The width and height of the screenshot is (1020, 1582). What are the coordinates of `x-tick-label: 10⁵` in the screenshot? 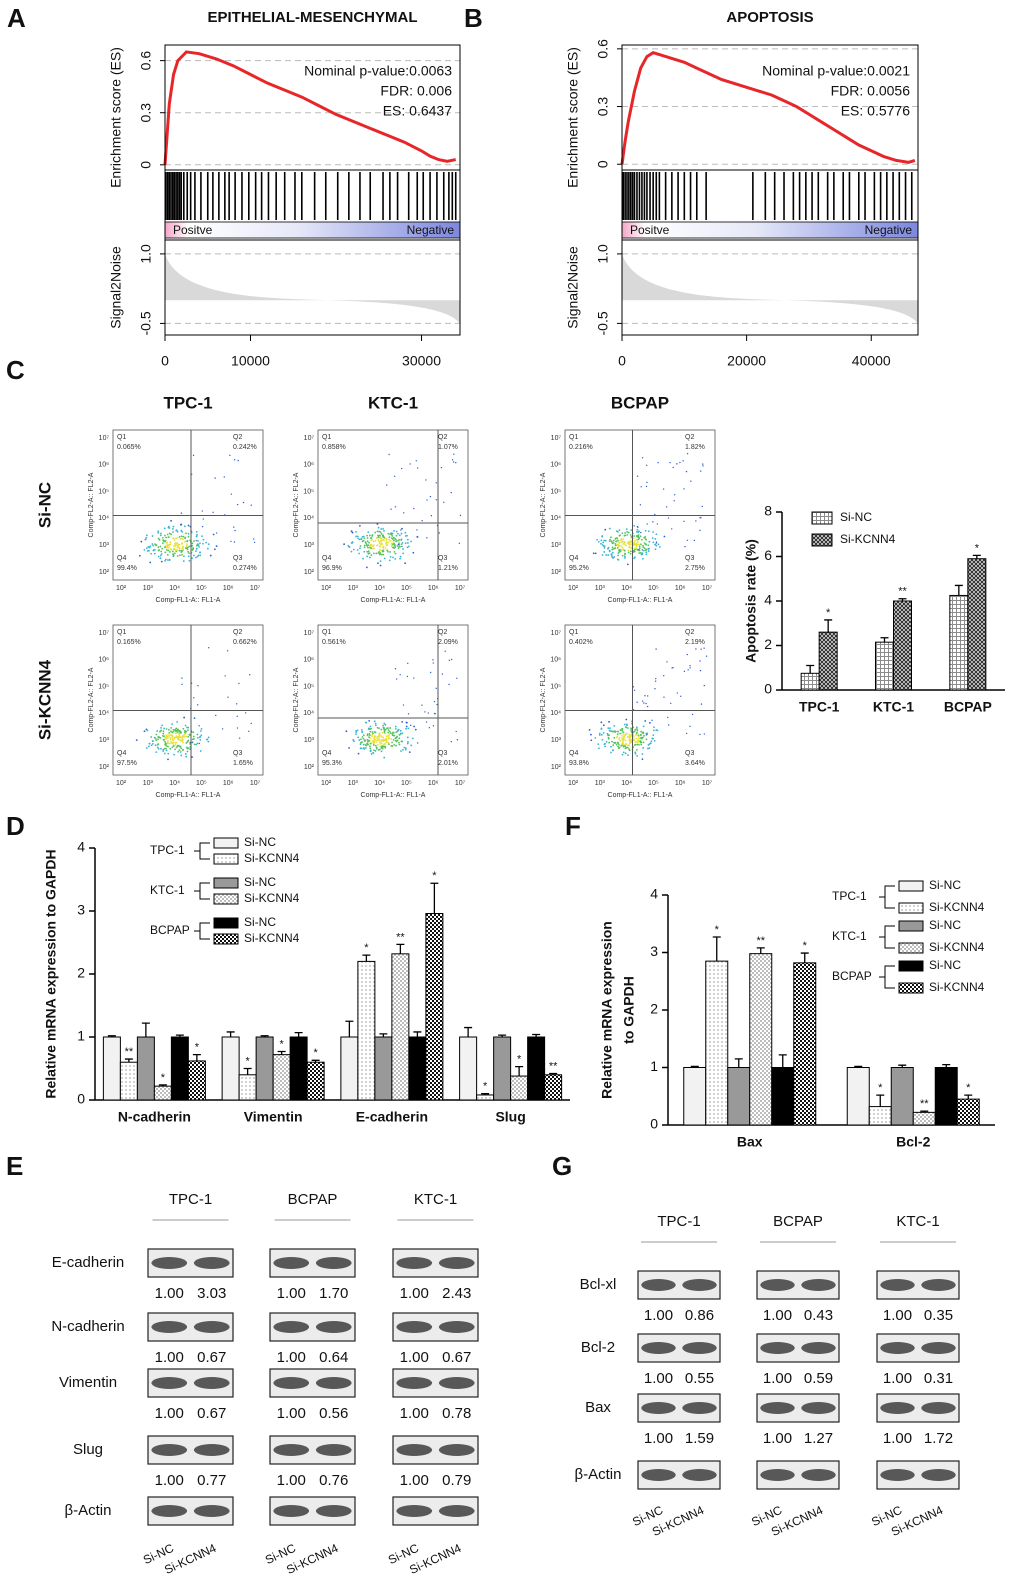 It's located at (201, 588).